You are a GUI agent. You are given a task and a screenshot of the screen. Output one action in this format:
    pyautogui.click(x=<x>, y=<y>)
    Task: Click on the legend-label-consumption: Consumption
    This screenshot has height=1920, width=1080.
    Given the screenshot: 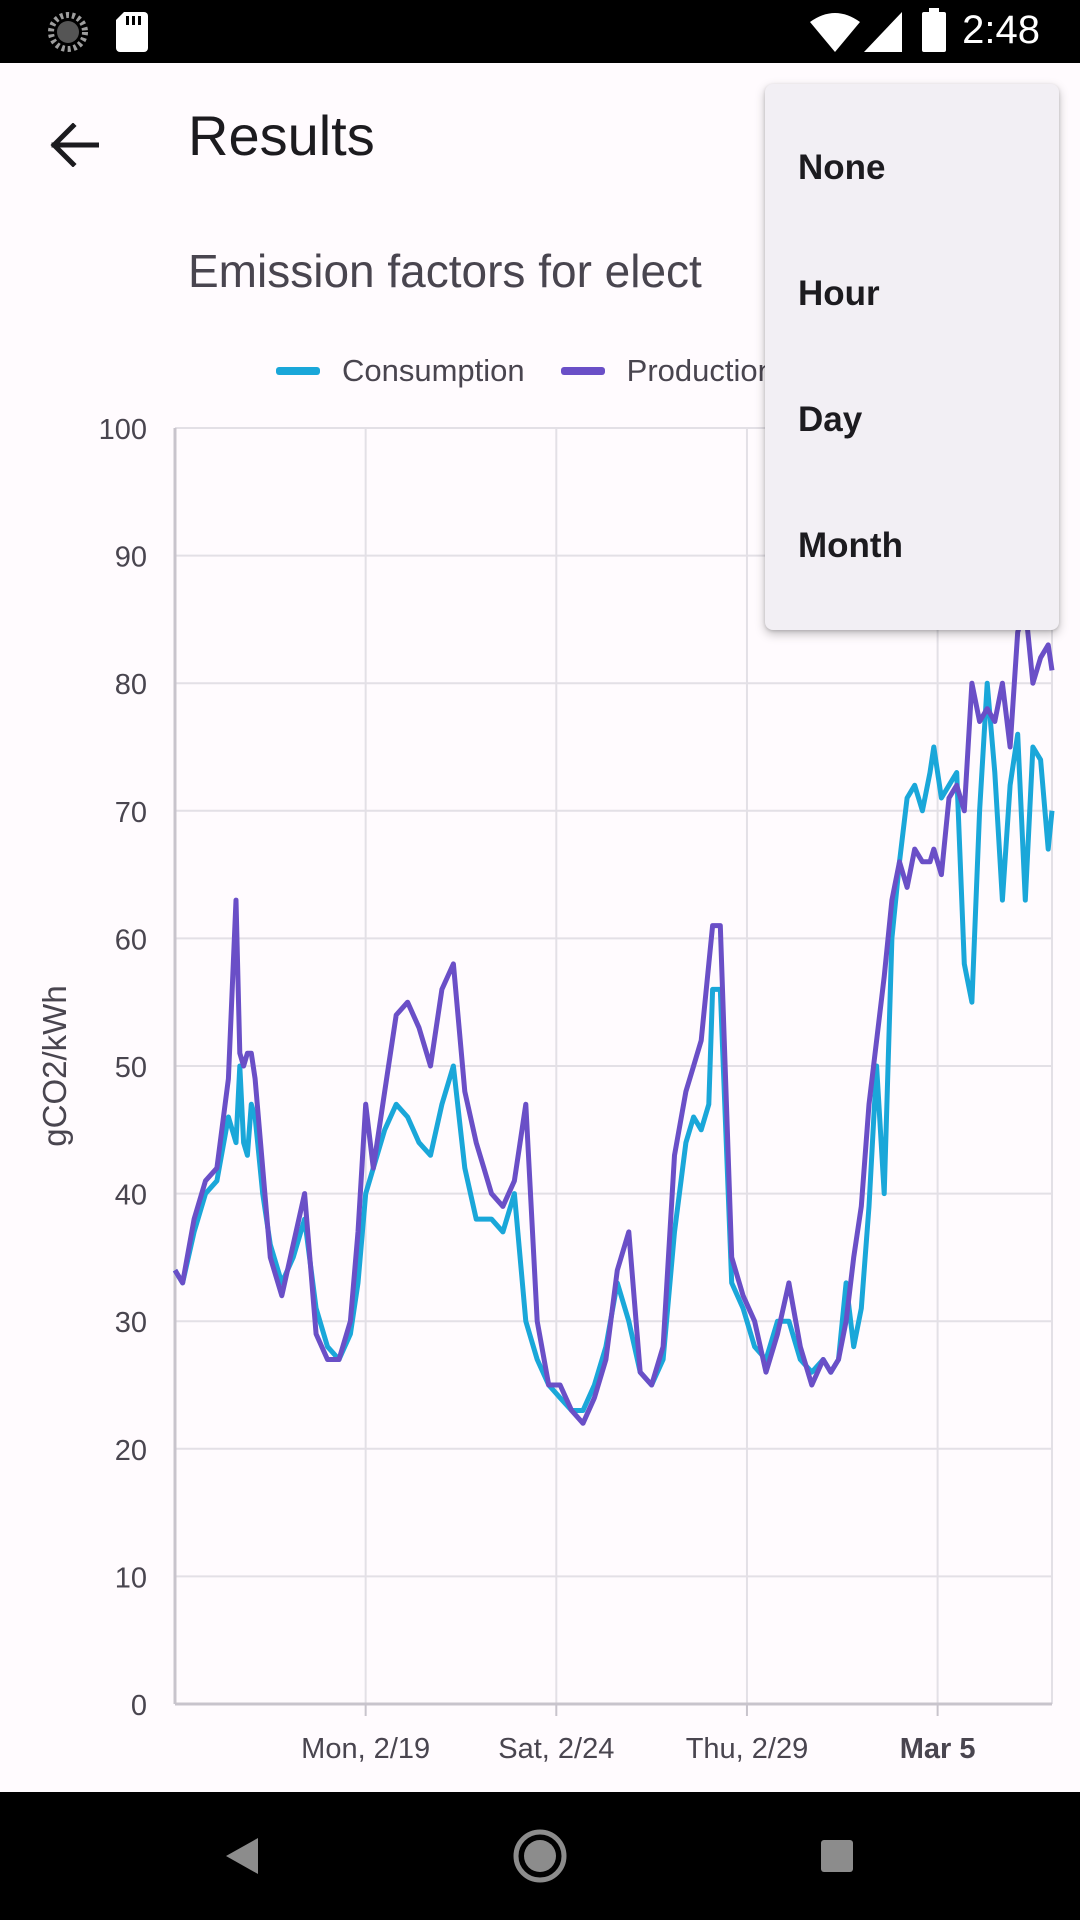 What is the action you would take?
    pyautogui.click(x=433, y=370)
    